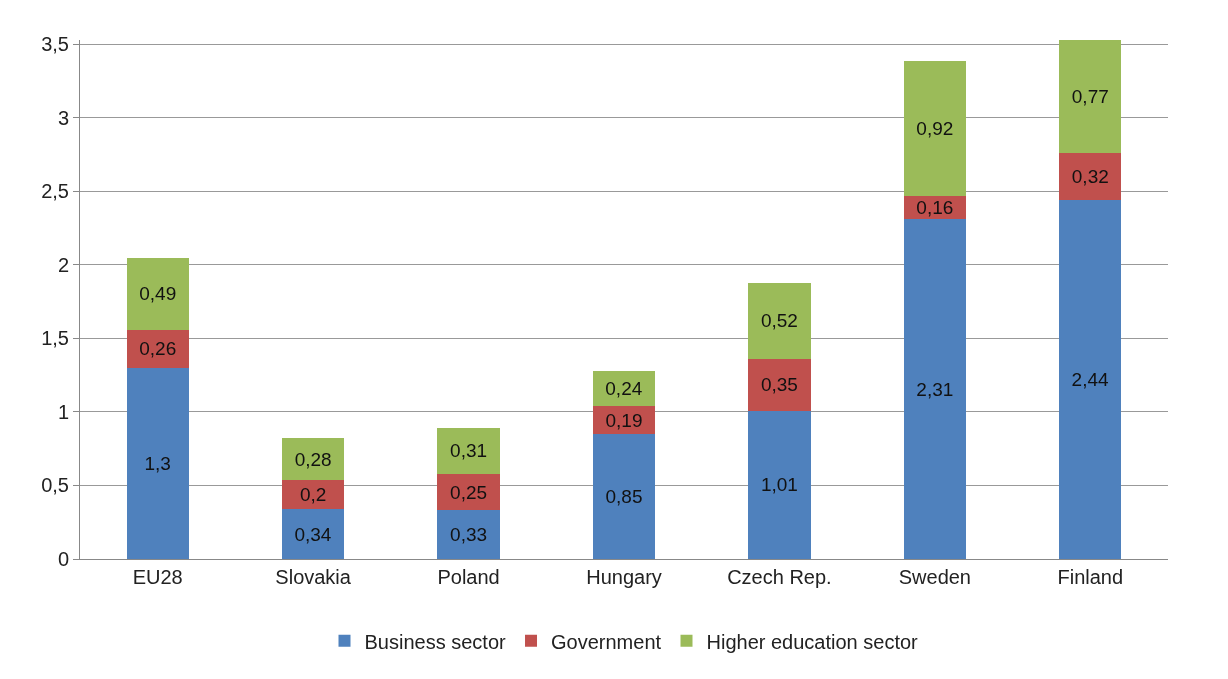 The height and width of the screenshot is (679, 1228). Describe the element at coordinates (624, 388) in the screenshot. I see `data-label: 0,24` at that location.